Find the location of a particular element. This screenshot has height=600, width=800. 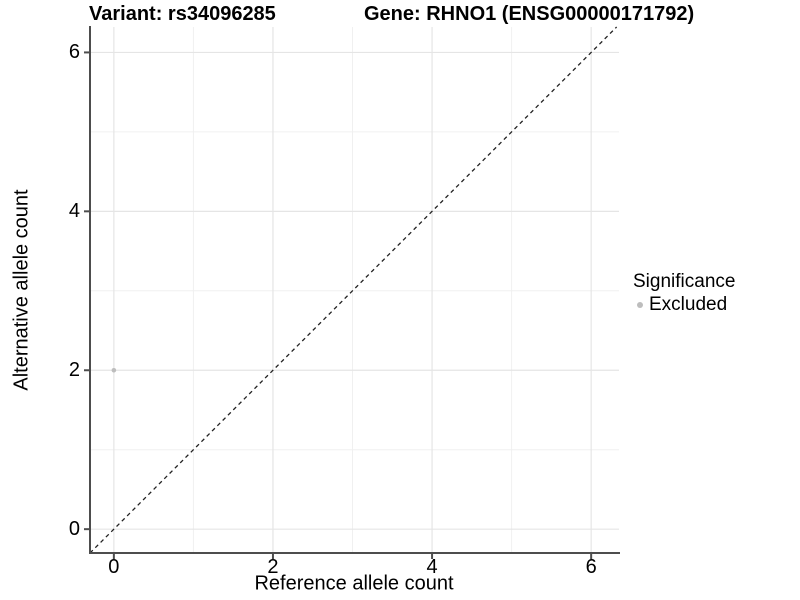

legend: Significance Excluded is located at coordinates (684, 293).